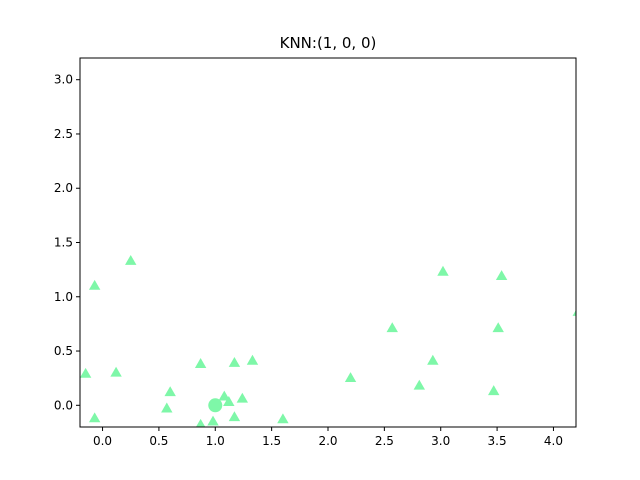 Image resolution: width=640 pixels, height=480 pixels. What do you see at coordinates (327, 441) in the screenshot?
I see `x-tick-label: 2.0` at bounding box center [327, 441].